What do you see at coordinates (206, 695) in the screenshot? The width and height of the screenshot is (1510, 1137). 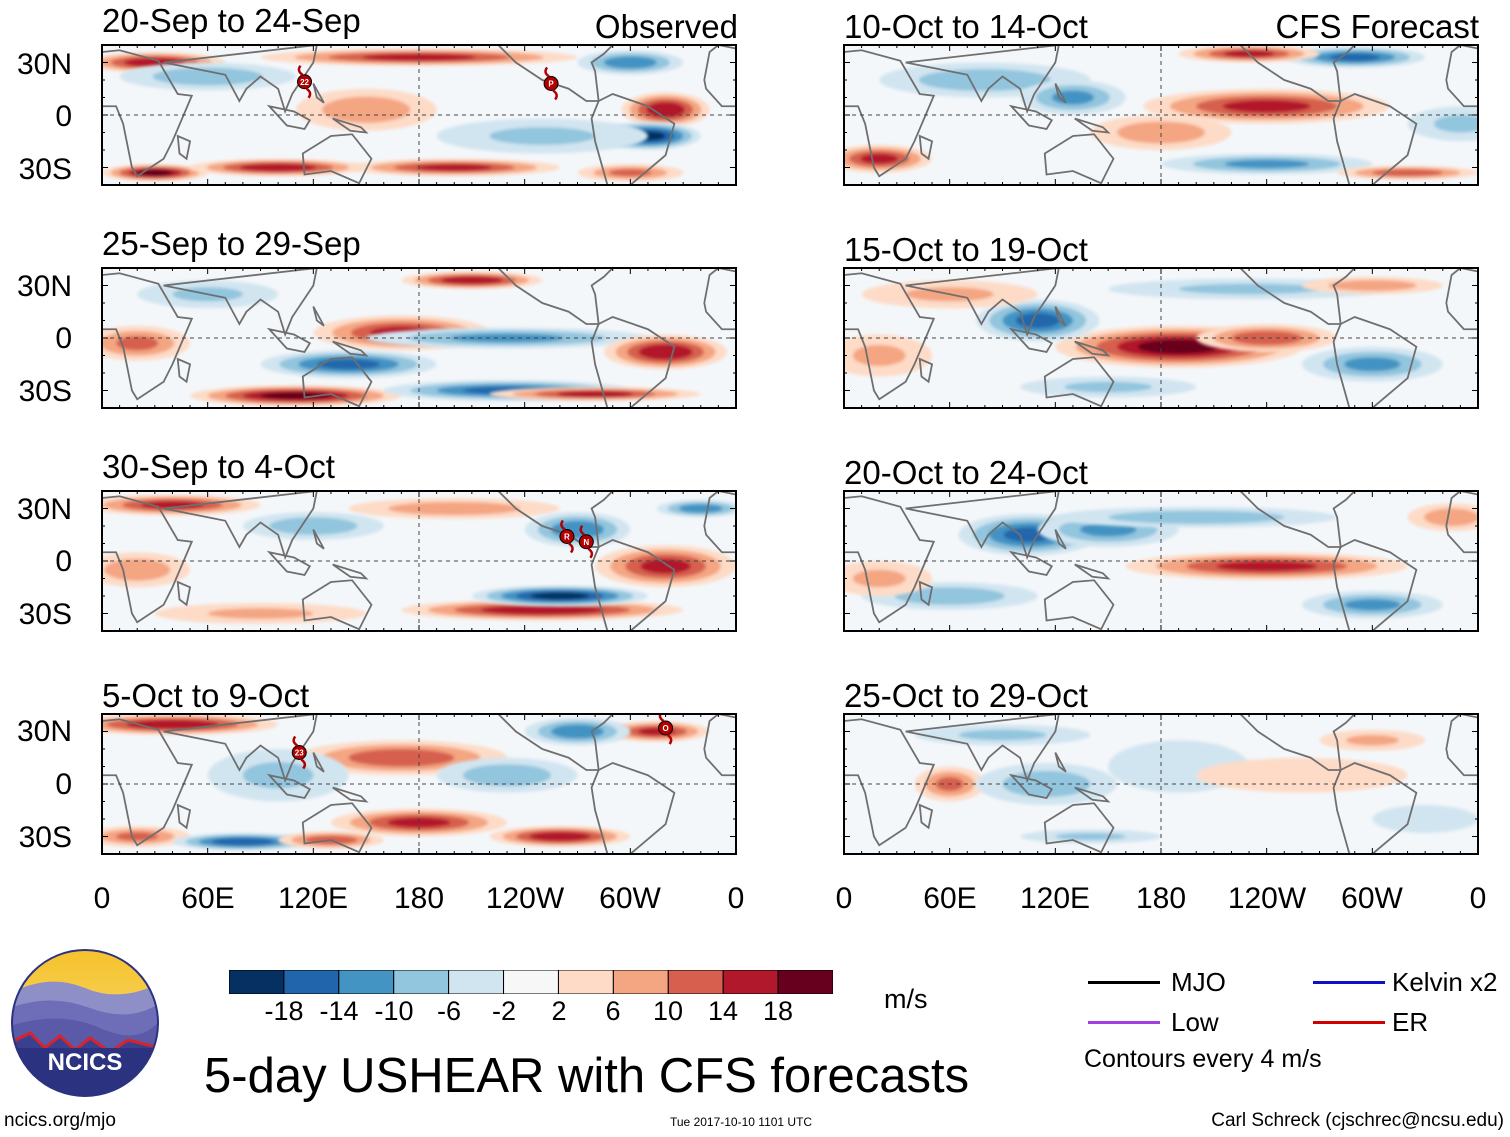 I see `panel-title-4: 5-Oct to 9-Oct` at bounding box center [206, 695].